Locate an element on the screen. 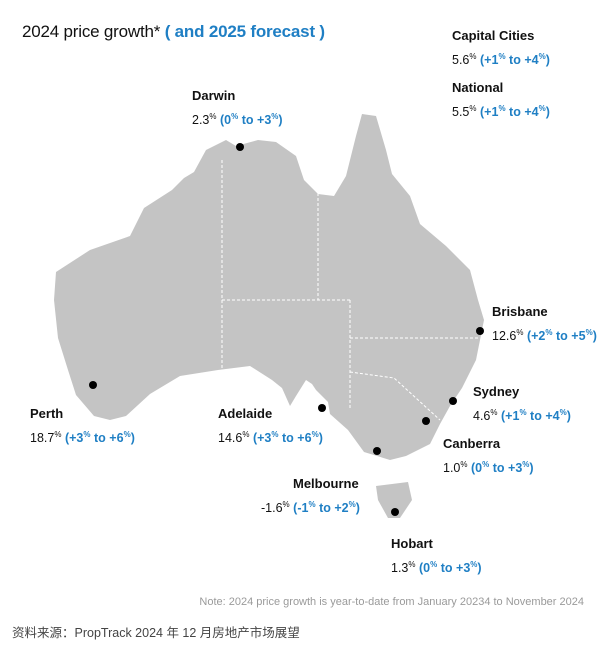 This screenshot has height=646, width=604. growth-value: -1.6 is located at coordinates (272, 508).